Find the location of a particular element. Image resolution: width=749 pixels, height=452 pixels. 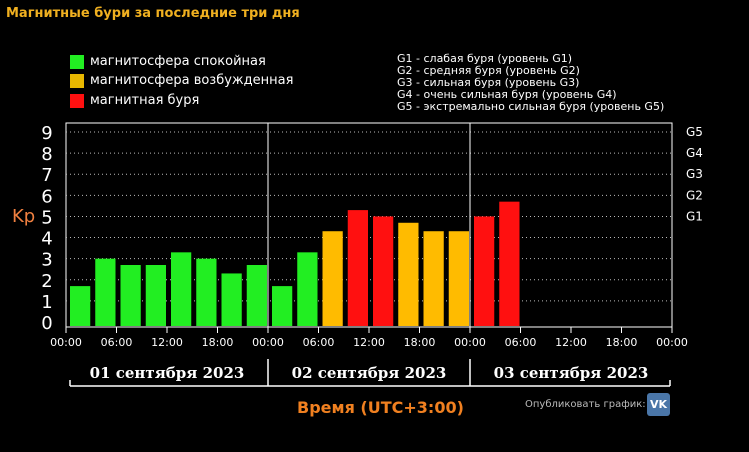

g-tick-label: G2 is located at coordinates (694, 195).